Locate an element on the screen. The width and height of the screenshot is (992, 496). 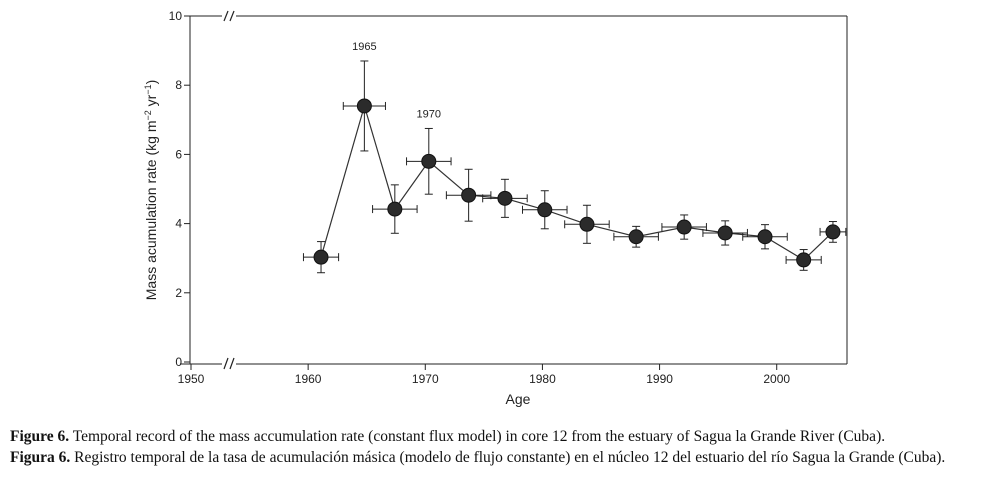
annotations: 1965 1970 is located at coordinates (396, 80).